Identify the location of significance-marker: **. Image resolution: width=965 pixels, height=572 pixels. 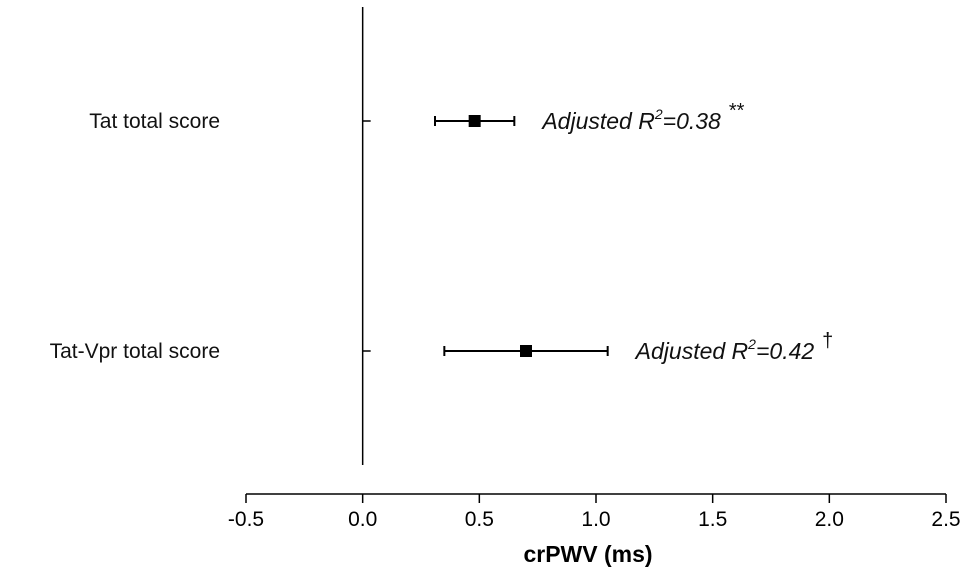
(737, 111).